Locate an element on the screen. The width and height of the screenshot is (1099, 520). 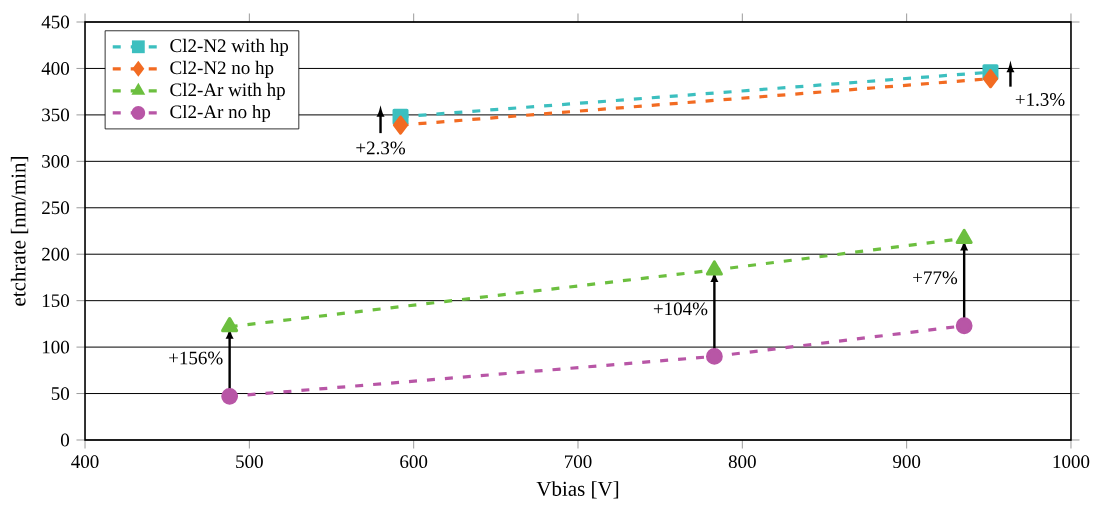
y-axis-title: etchrate [nm/min] is located at coordinates (19, 231).